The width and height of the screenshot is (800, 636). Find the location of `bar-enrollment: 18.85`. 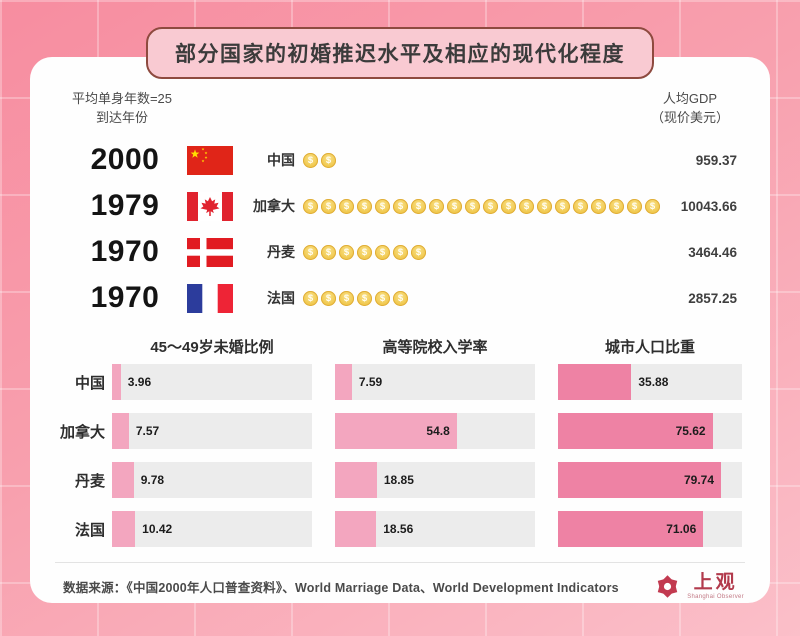

bar-enrollment: 18.85 is located at coordinates (435, 480).